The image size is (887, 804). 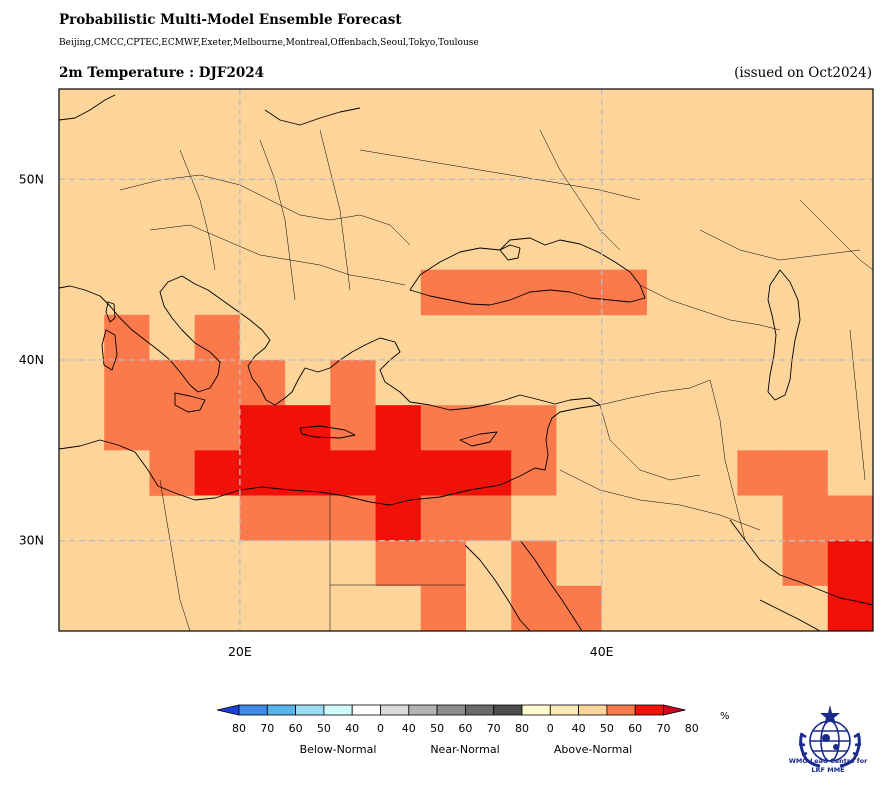 I want to click on border-ukraine, so click(x=500, y=175).